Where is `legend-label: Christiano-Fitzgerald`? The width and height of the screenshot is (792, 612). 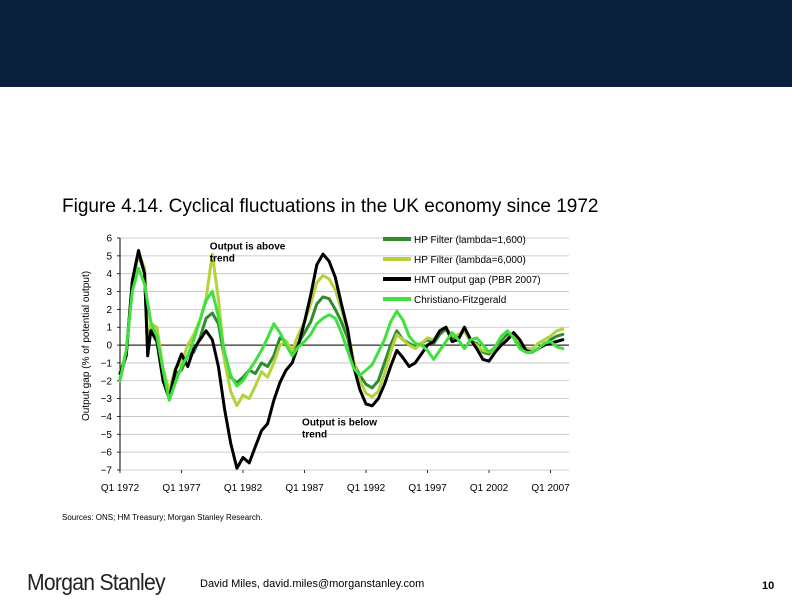
legend-label: Christiano-Fitzgerald is located at coordinates (460, 300).